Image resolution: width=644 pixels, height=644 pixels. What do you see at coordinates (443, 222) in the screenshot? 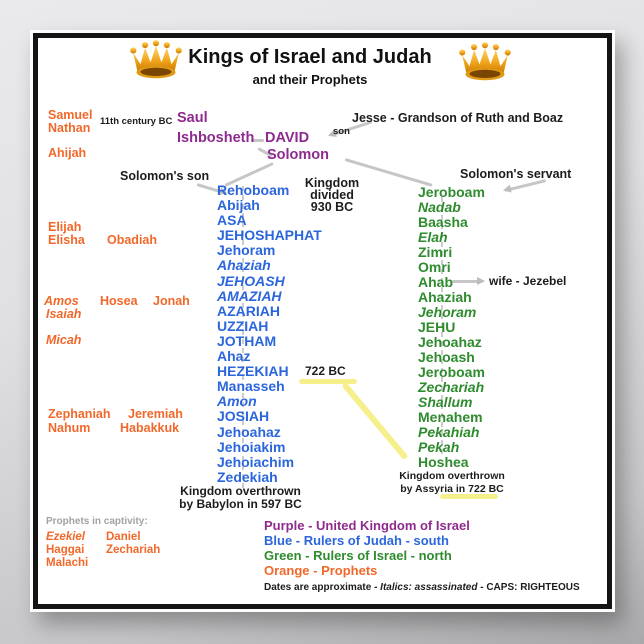
I see `king-baasha: Baasha` at bounding box center [443, 222].